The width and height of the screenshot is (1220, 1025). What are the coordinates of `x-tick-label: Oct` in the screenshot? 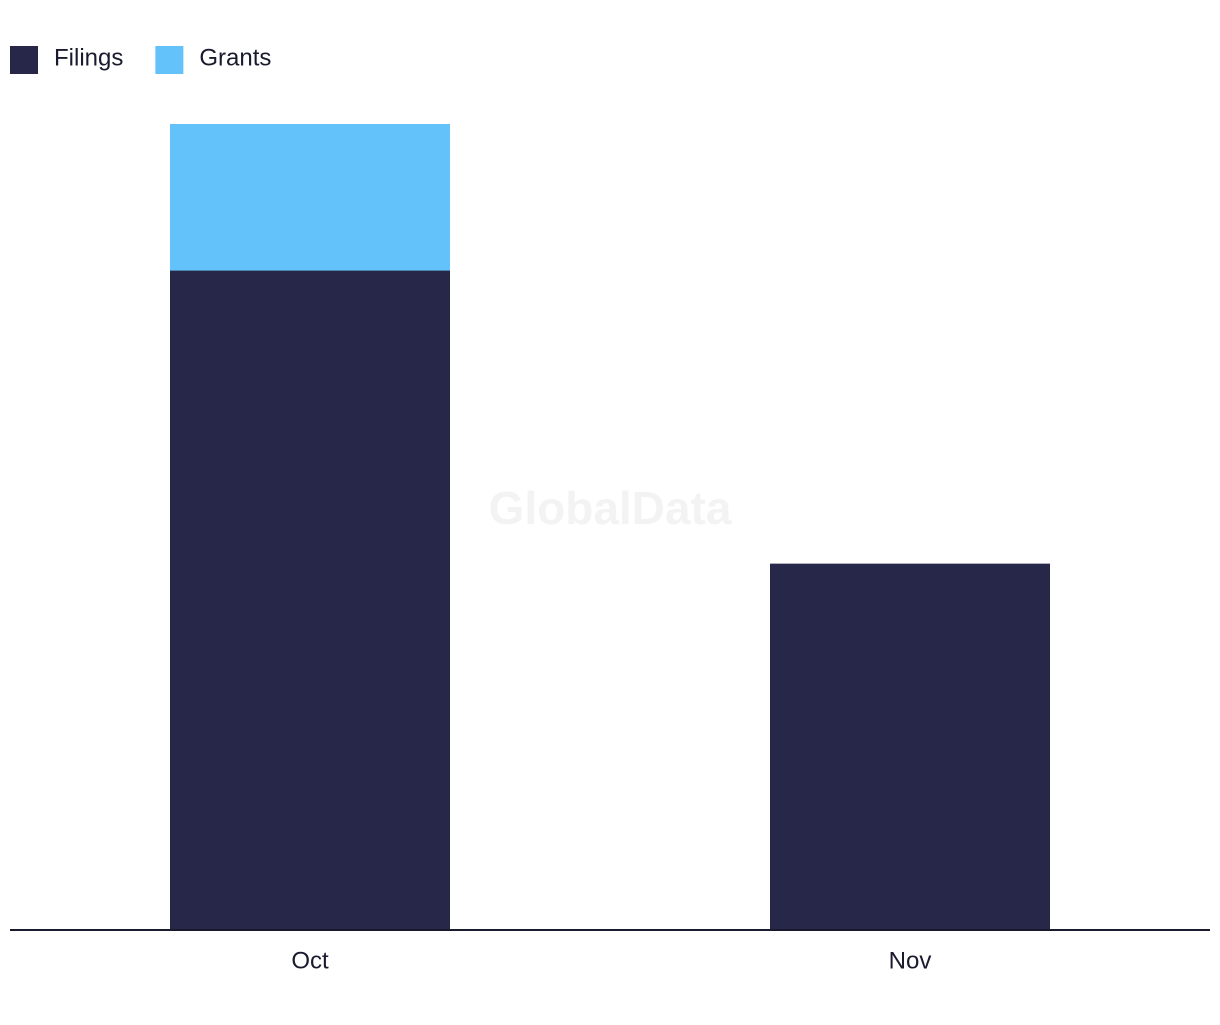 It's located at (310, 960).